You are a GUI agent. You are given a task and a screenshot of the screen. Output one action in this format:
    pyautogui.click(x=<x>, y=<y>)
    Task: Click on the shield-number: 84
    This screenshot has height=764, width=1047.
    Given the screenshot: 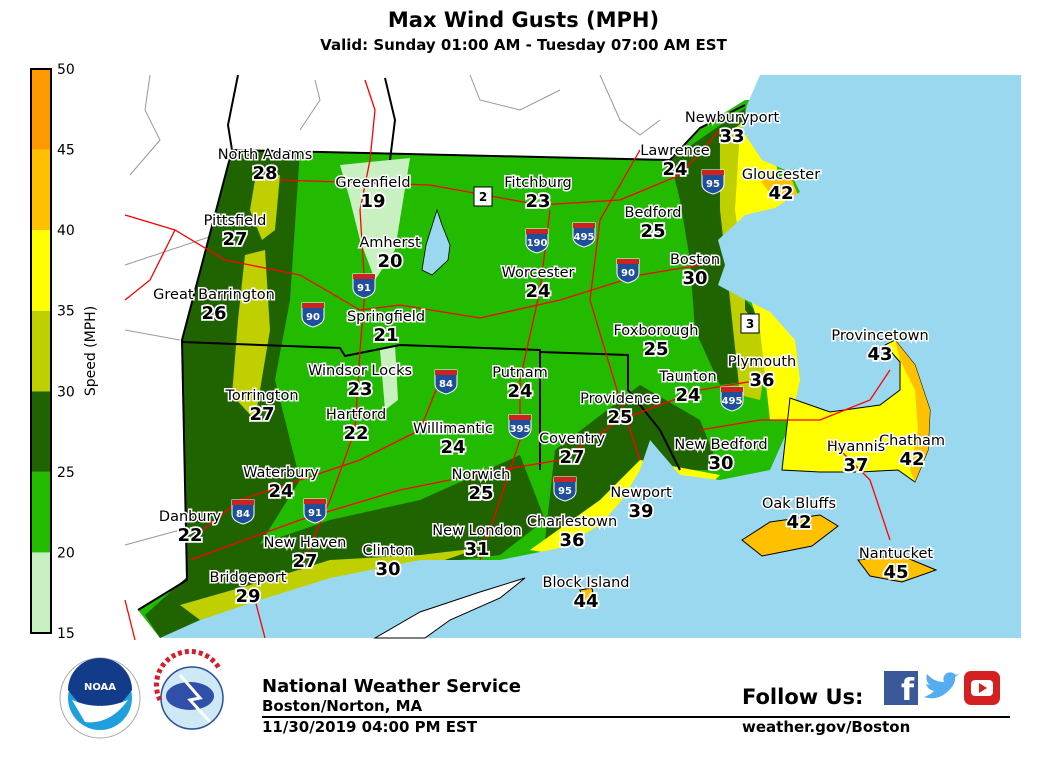 What is the action you would take?
    pyautogui.click(x=243, y=514)
    